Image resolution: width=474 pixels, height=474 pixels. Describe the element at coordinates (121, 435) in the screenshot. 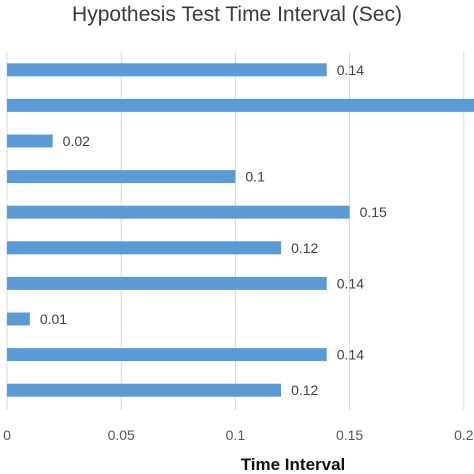

I see `x-tick-label: 0.05` at that location.